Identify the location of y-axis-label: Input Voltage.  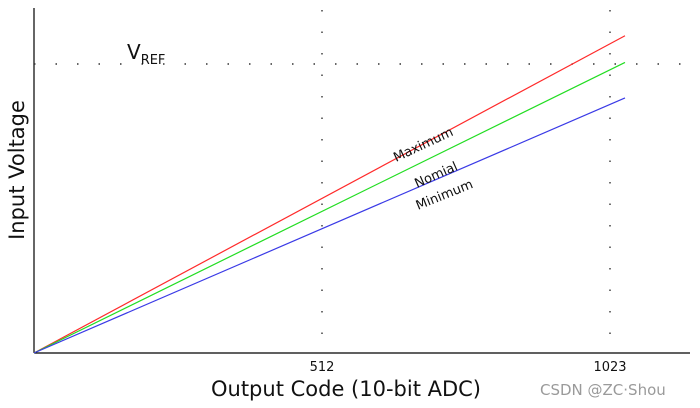
(17, 170).